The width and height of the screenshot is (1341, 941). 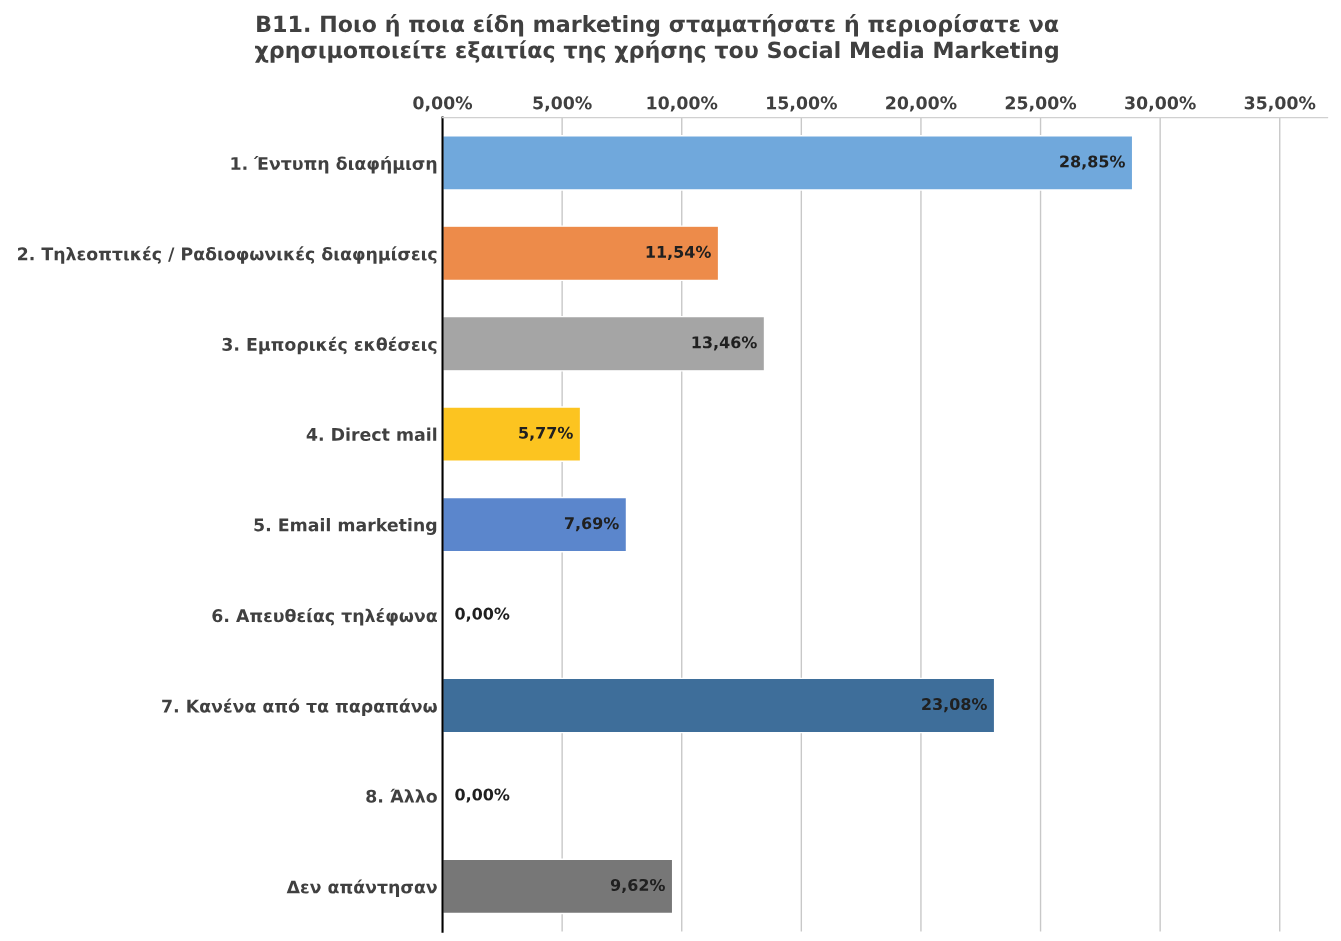 What do you see at coordinates (921, 104) in the screenshot?
I see `x-tick-label: 20,00%` at bounding box center [921, 104].